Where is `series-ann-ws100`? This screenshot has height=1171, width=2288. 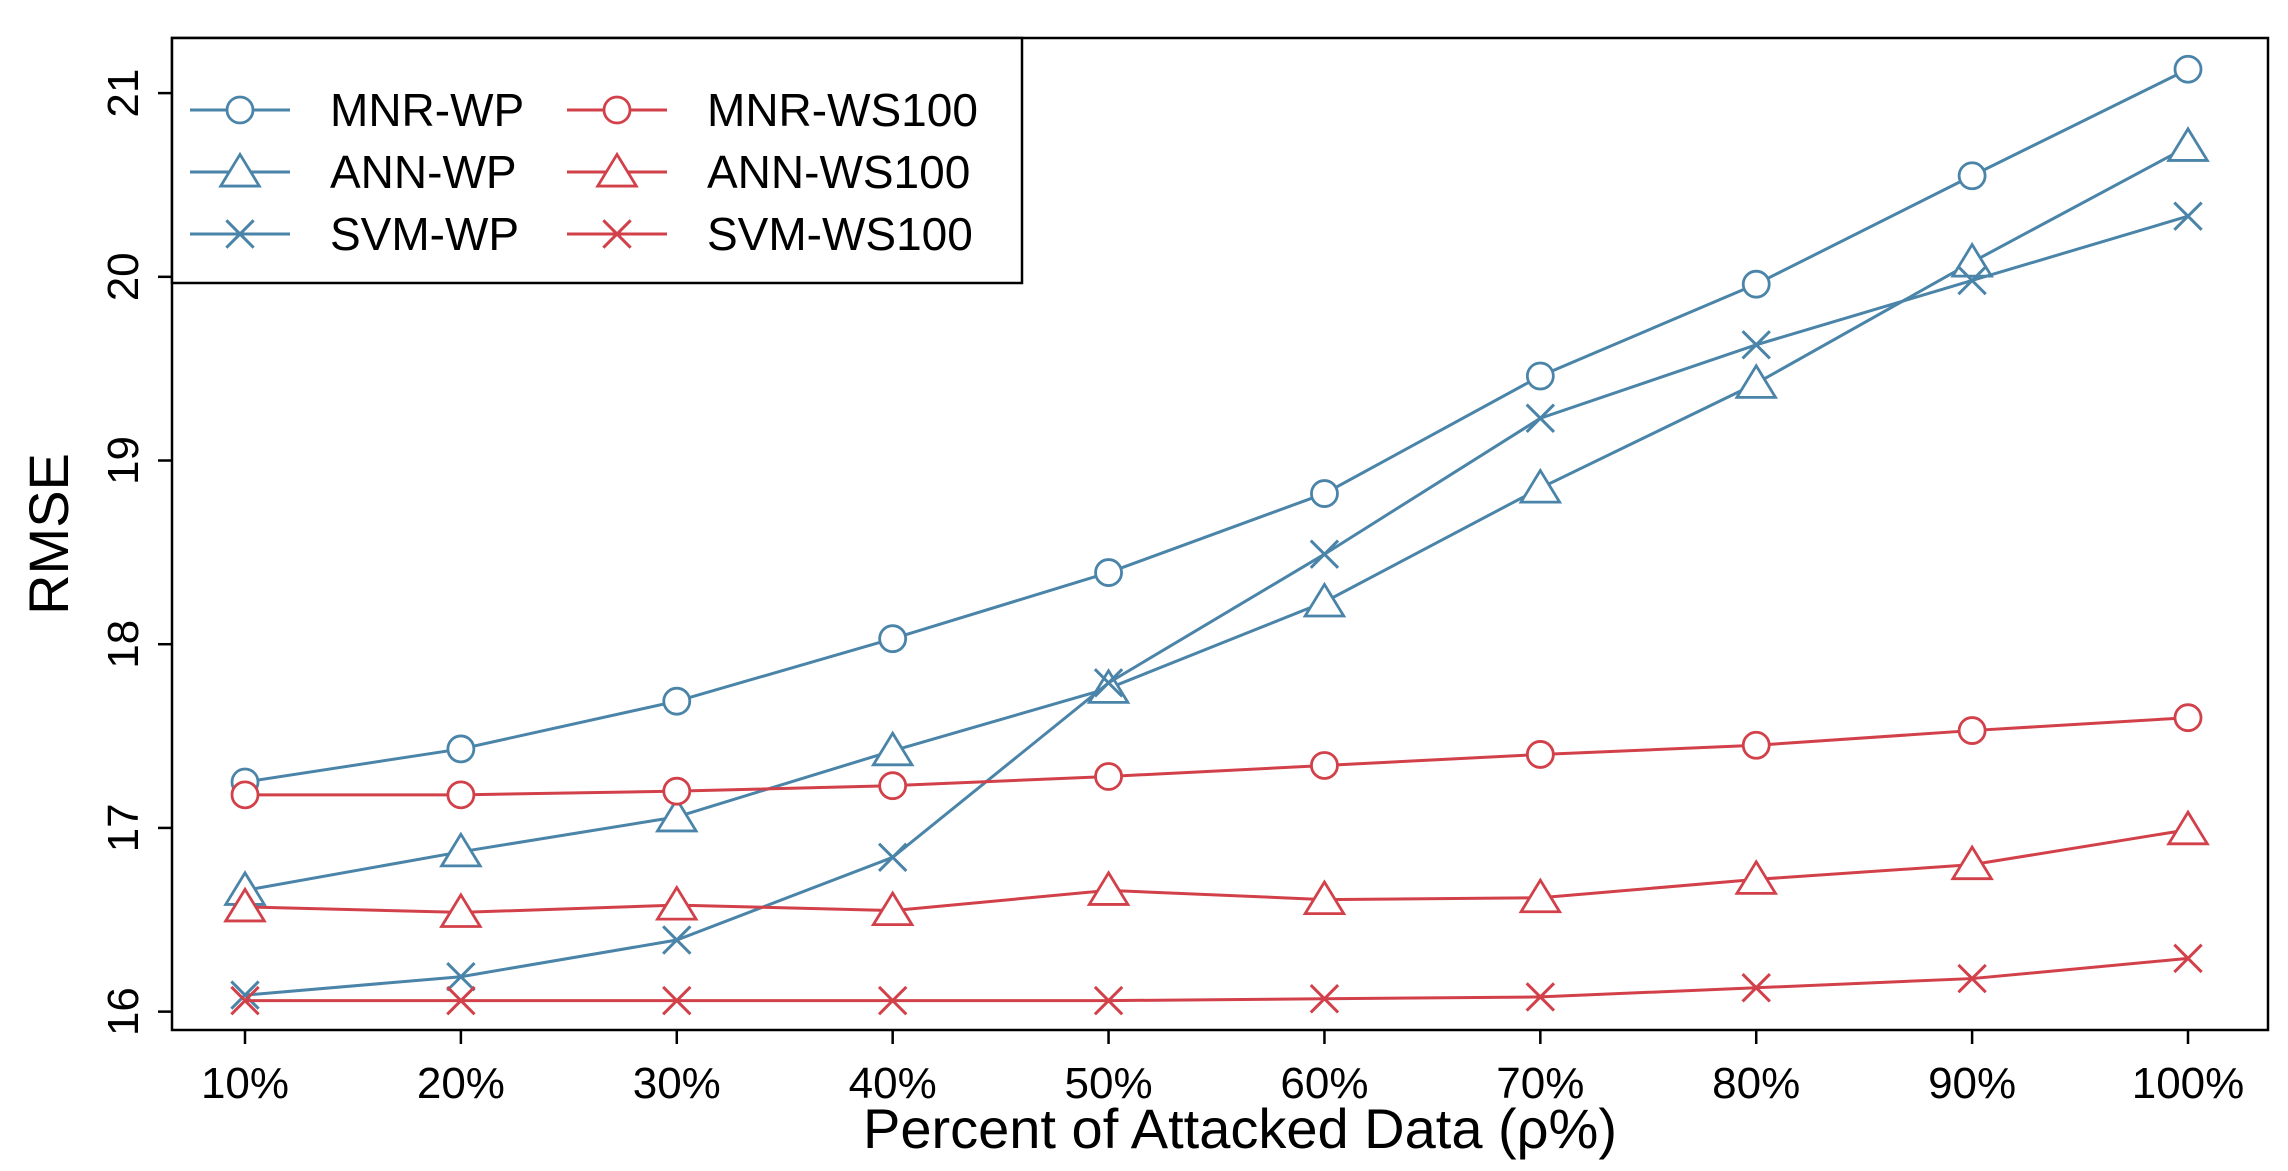 series-ann-ws100 is located at coordinates (1216, 868).